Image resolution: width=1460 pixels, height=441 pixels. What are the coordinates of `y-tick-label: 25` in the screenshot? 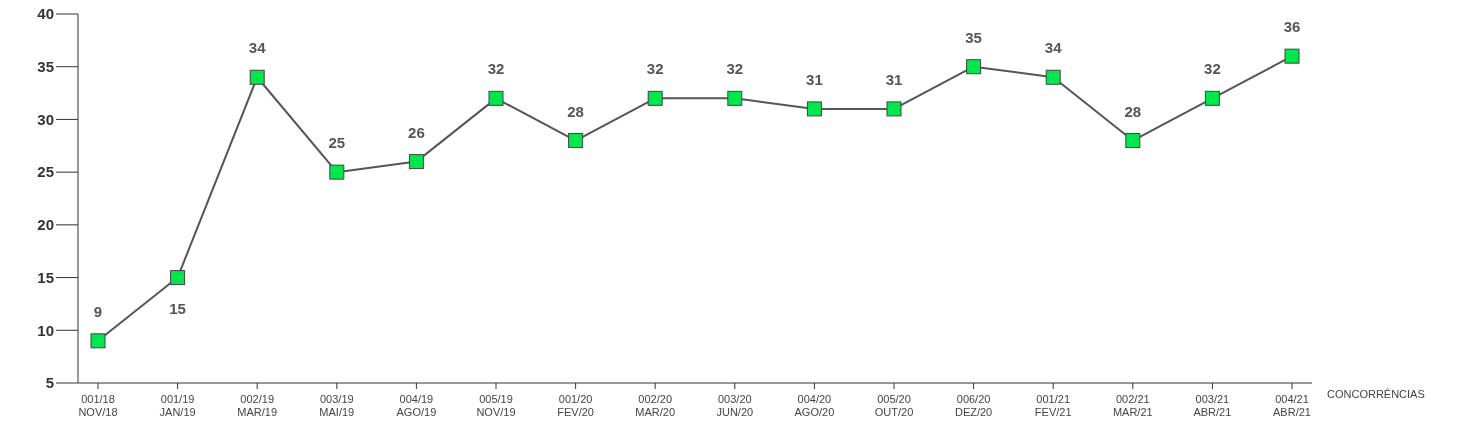 It's located at (45, 172).